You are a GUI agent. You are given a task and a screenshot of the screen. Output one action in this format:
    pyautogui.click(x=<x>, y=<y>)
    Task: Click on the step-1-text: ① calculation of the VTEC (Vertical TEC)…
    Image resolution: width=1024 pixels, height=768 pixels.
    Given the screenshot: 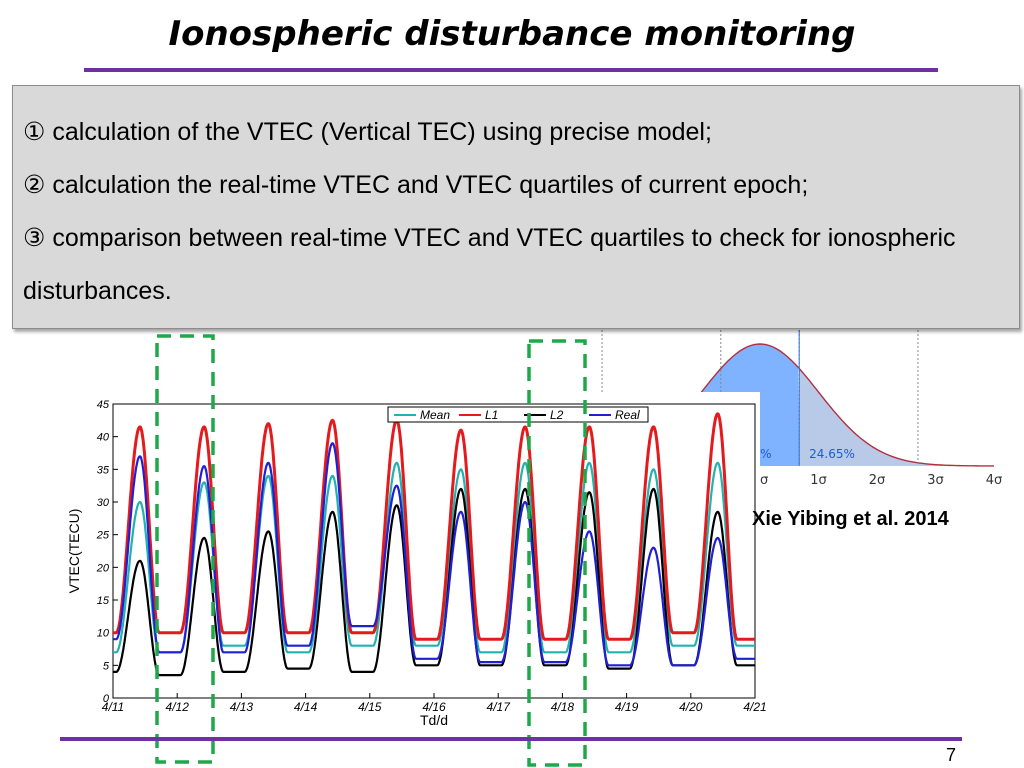 What is the action you would take?
    pyautogui.click(x=367, y=132)
    